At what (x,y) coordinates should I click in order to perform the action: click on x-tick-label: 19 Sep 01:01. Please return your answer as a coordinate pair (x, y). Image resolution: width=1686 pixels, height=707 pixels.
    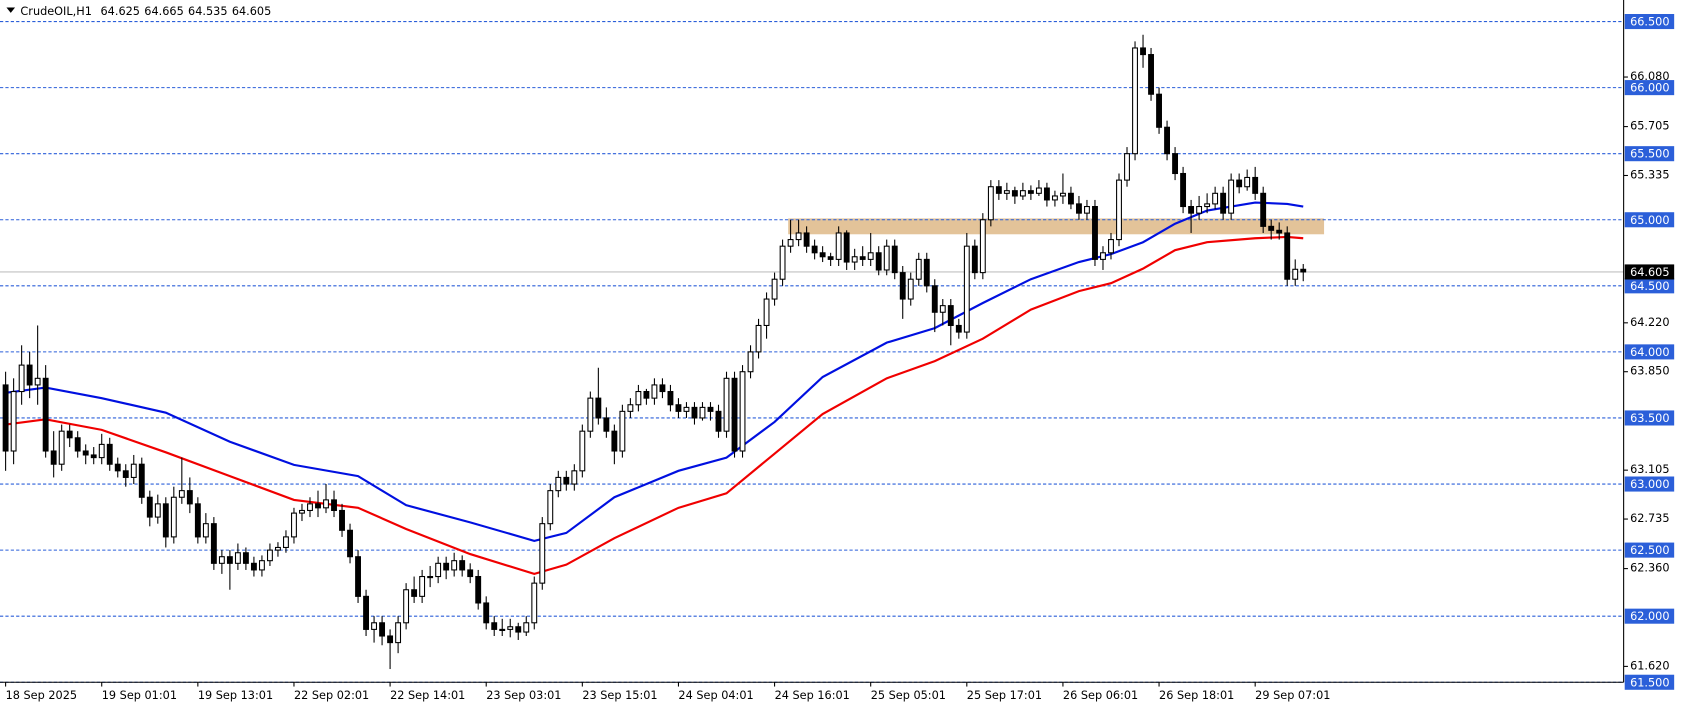
    Looking at the image, I should click on (139, 695).